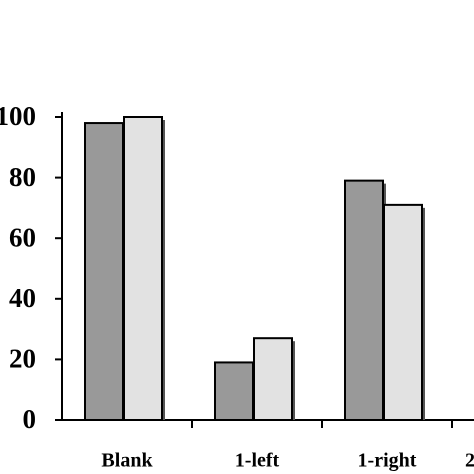 The image size is (474, 474). I want to click on x-tick-label: Blank, so click(127, 461).